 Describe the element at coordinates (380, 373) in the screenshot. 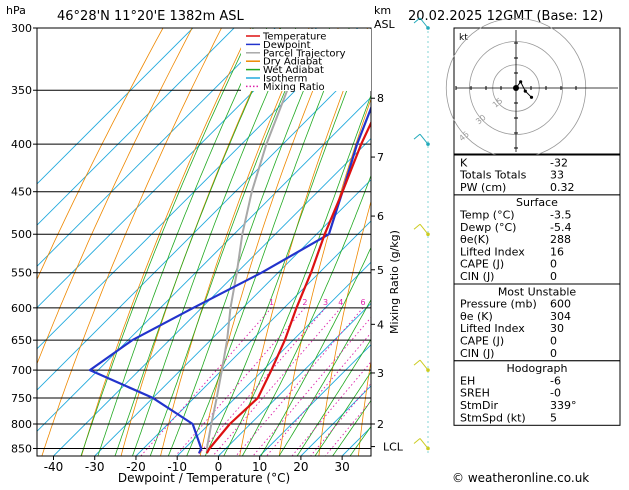

I see `height-tick-label: 3` at that location.